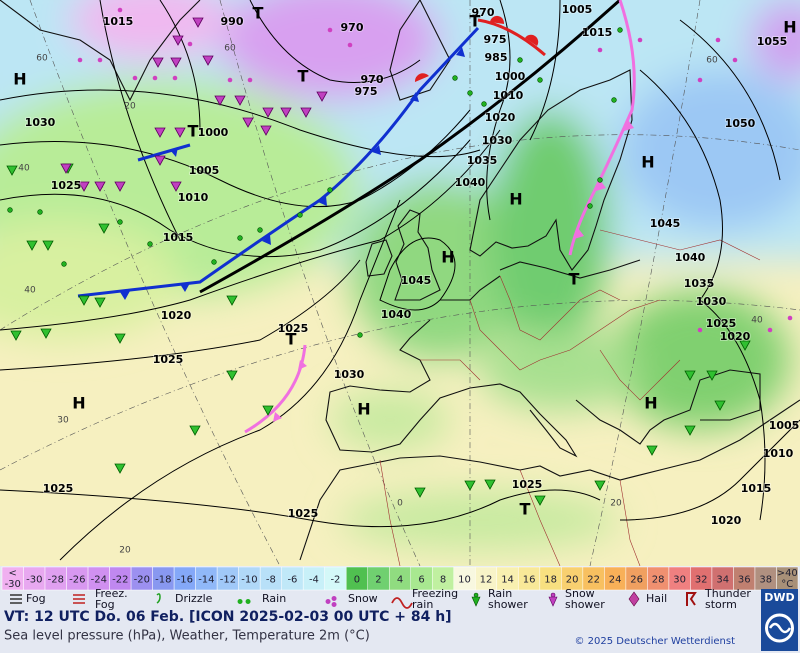 This screenshot has height=657, width=800. I want to click on colorbar-label: 10, so click(464, 580).